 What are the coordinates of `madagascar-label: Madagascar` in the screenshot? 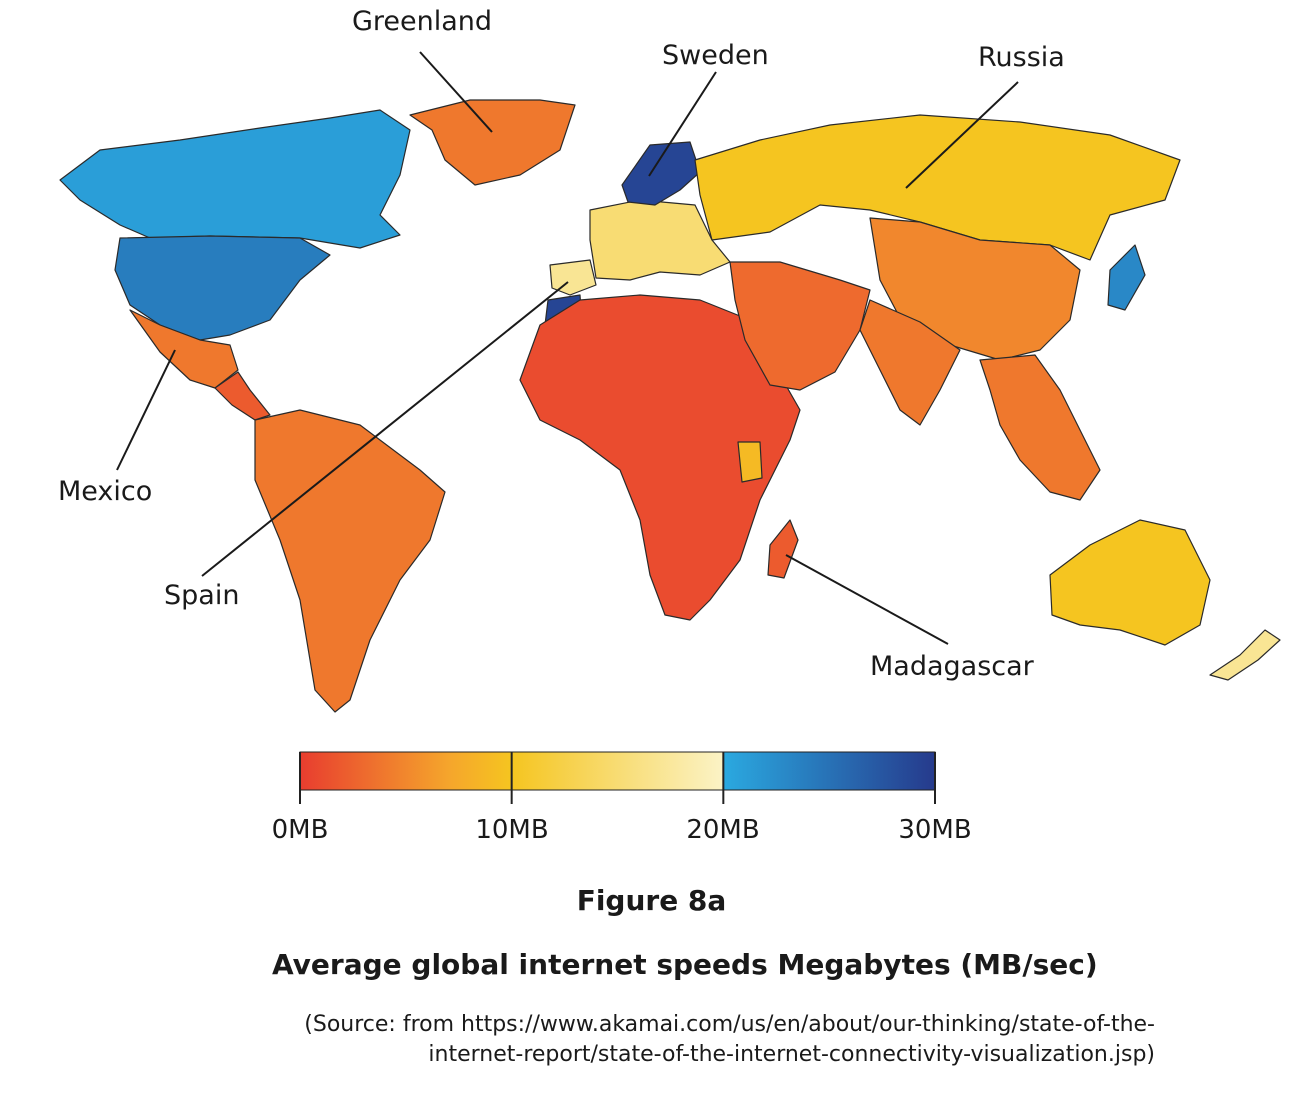 It's located at (952, 666).